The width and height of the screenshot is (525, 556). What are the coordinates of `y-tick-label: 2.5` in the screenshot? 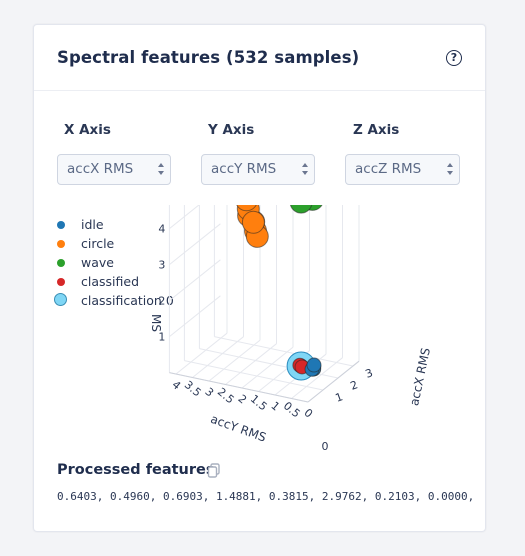 It's located at (226, 395).